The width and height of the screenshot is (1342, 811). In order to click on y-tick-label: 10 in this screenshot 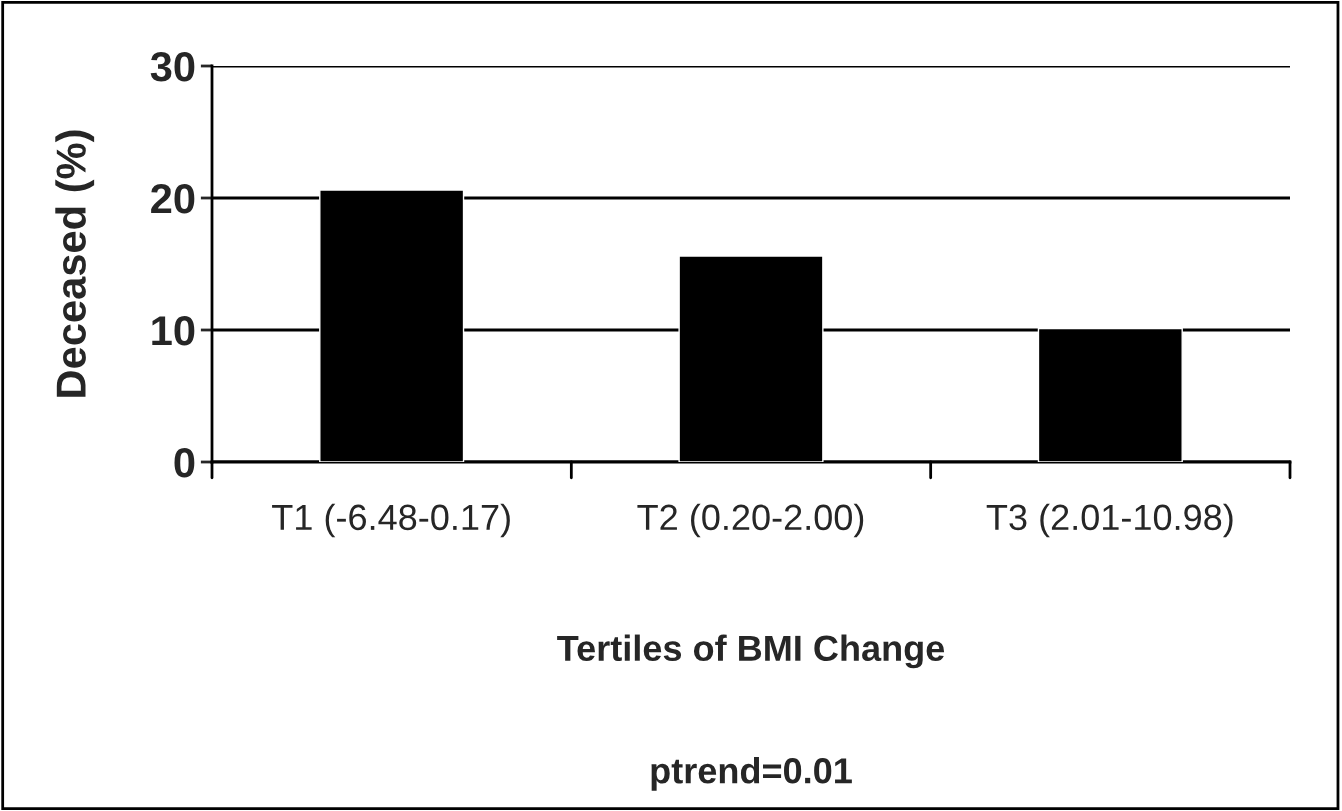, I will do `click(173, 331)`.